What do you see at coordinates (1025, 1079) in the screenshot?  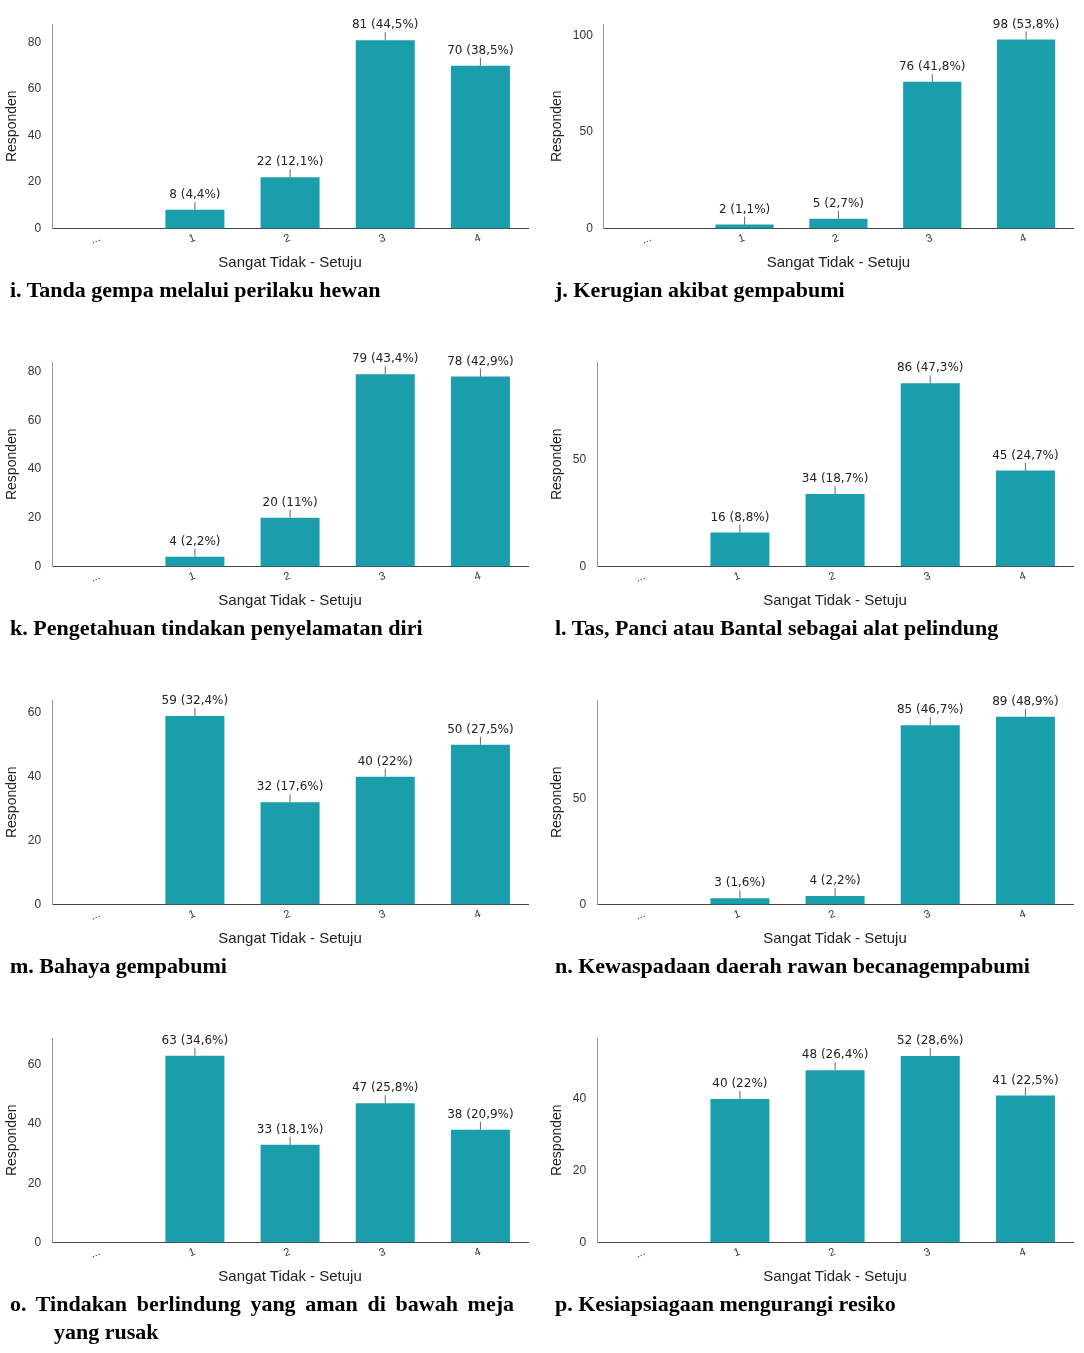 I see `data-label: 41 (22,5%)` at bounding box center [1025, 1079].